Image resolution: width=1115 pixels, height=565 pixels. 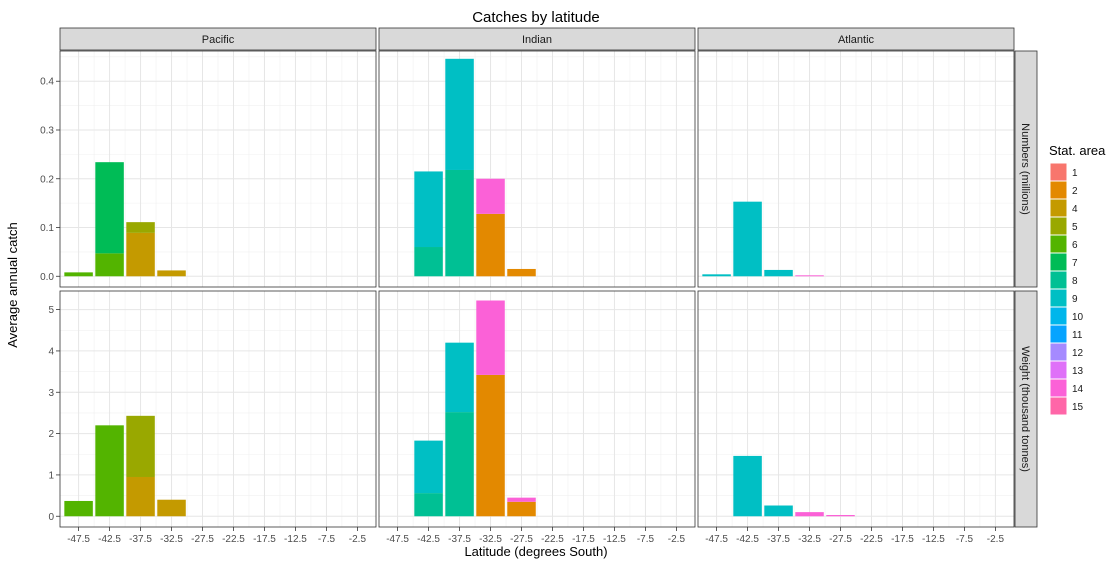 I want to click on legend-label: 6, so click(x=1075, y=245).